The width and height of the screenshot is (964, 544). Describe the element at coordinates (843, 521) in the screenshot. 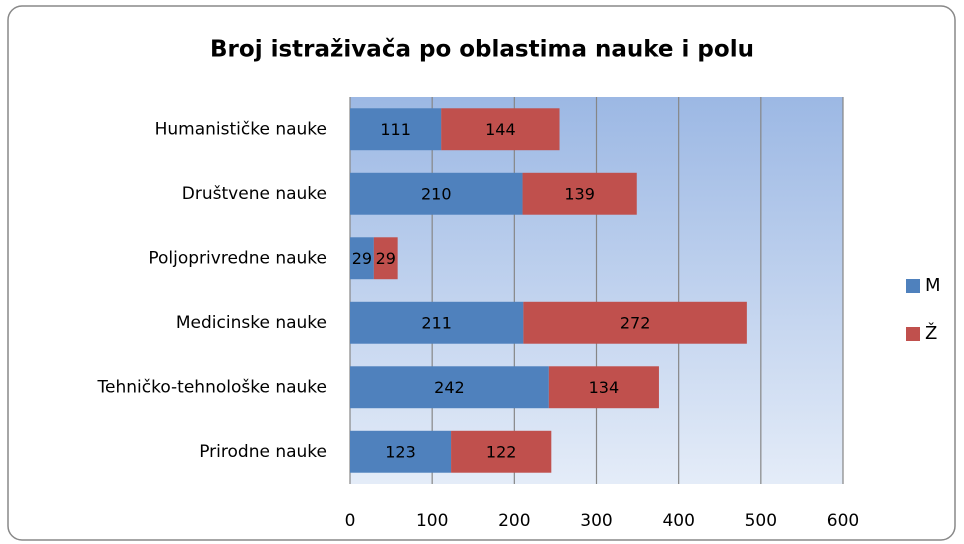

I see `x-tick-label: 600` at that location.